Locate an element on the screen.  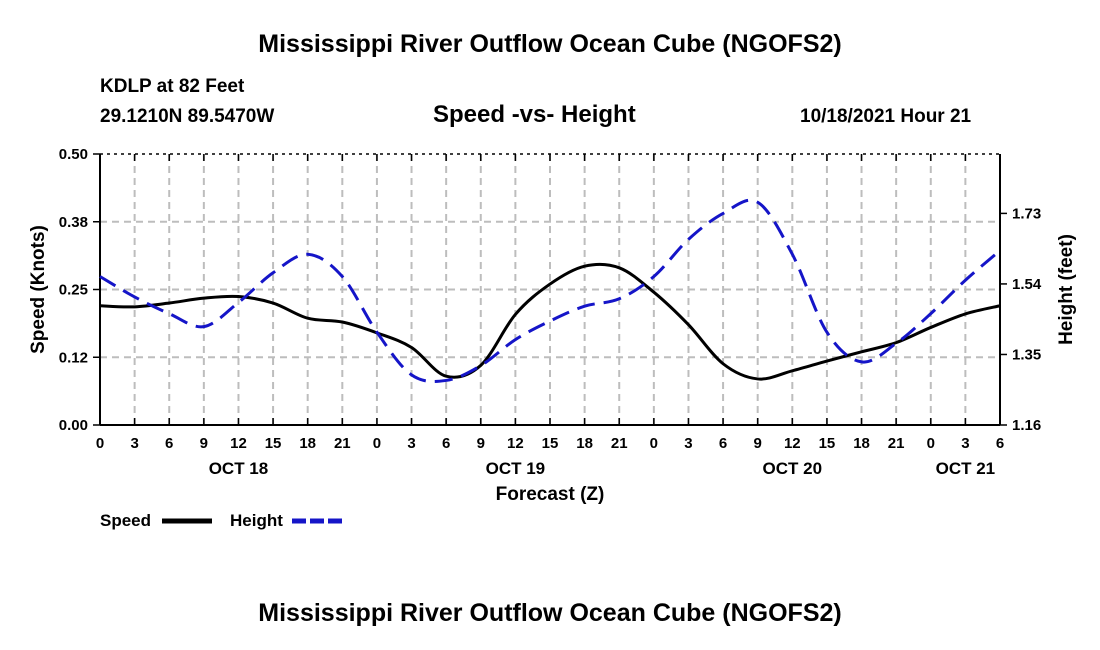
y2-tick-label: 1.54 is located at coordinates (1027, 284).